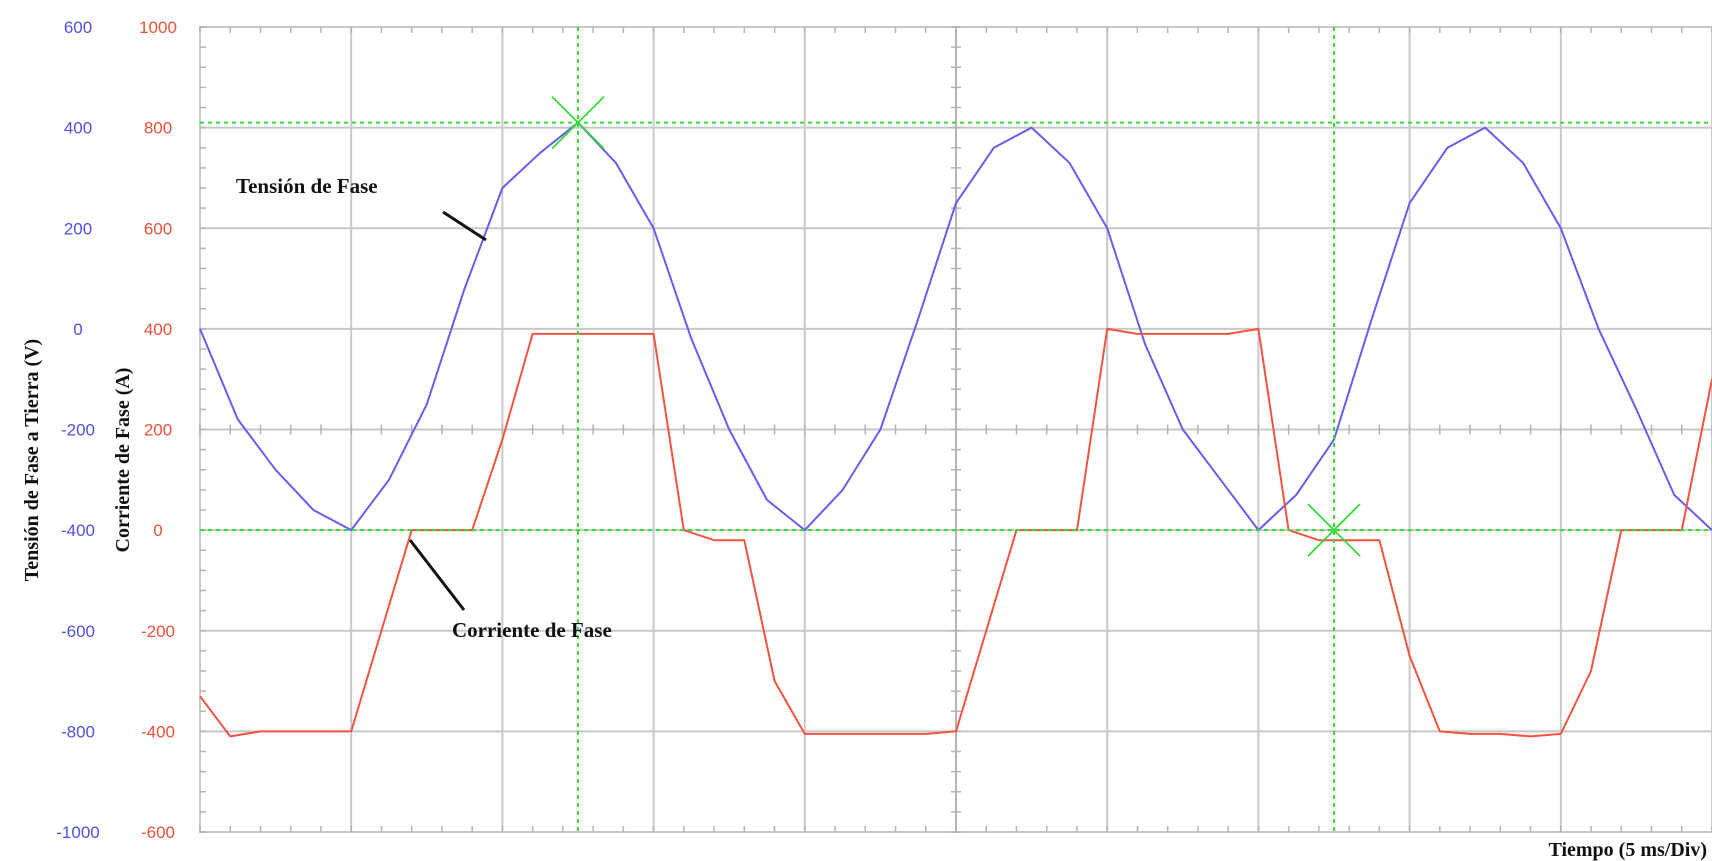 This screenshot has height=861, width=1712. What do you see at coordinates (158, 329) in the screenshot?
I see `current-tick-label: 400` at bounding box center [158, 329].